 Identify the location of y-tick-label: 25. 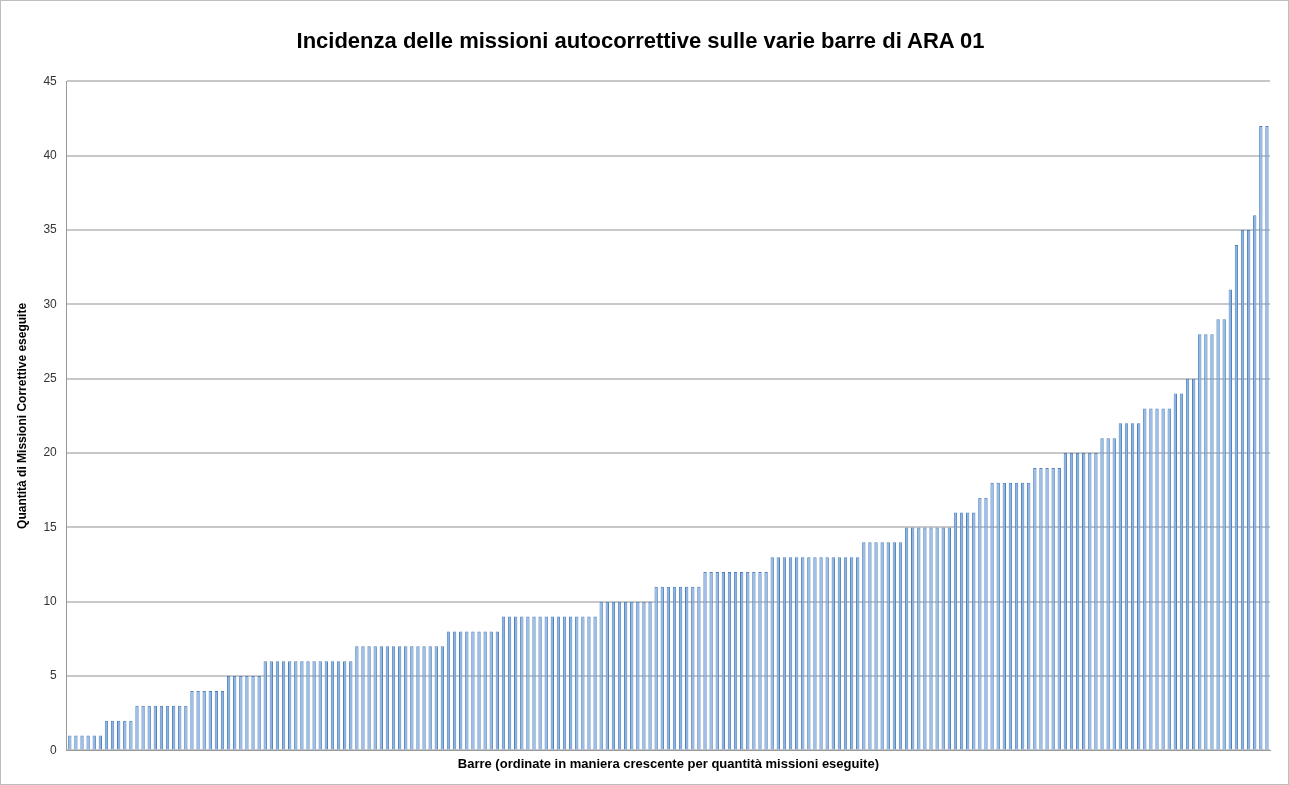
(50, 378).